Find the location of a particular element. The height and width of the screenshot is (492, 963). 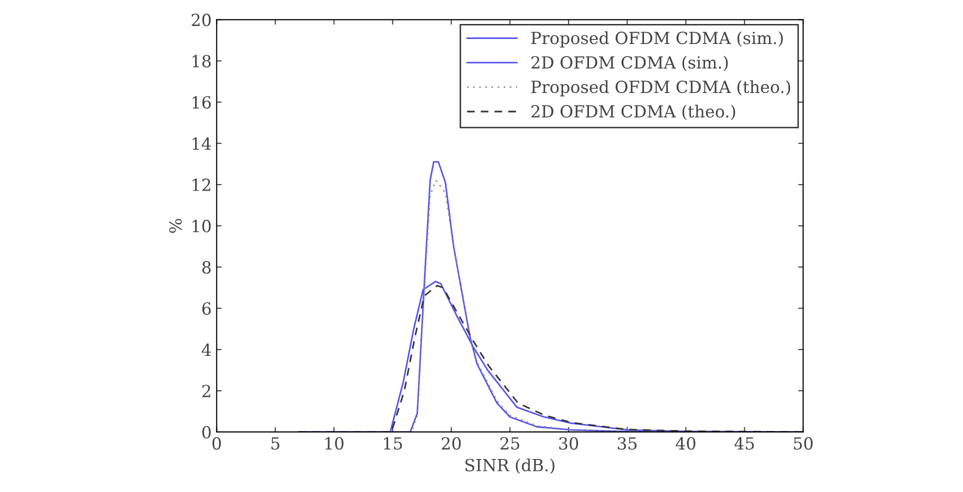

x-tick-label: 10 is located at coordinates (334, 443).